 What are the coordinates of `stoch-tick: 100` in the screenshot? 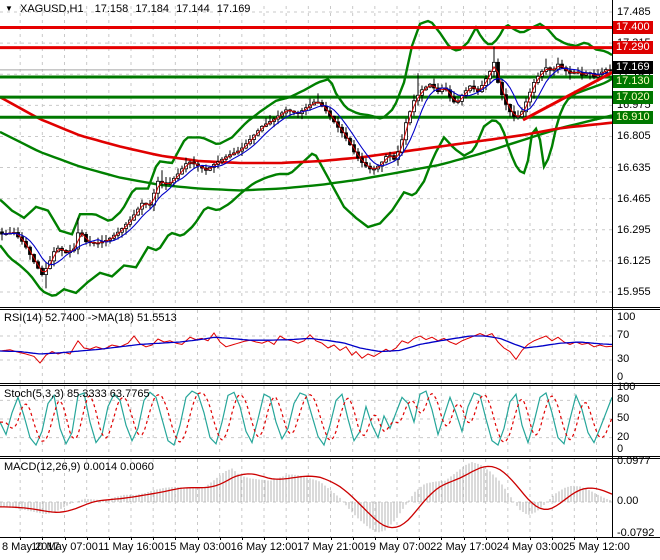 It's located at (626, 387).